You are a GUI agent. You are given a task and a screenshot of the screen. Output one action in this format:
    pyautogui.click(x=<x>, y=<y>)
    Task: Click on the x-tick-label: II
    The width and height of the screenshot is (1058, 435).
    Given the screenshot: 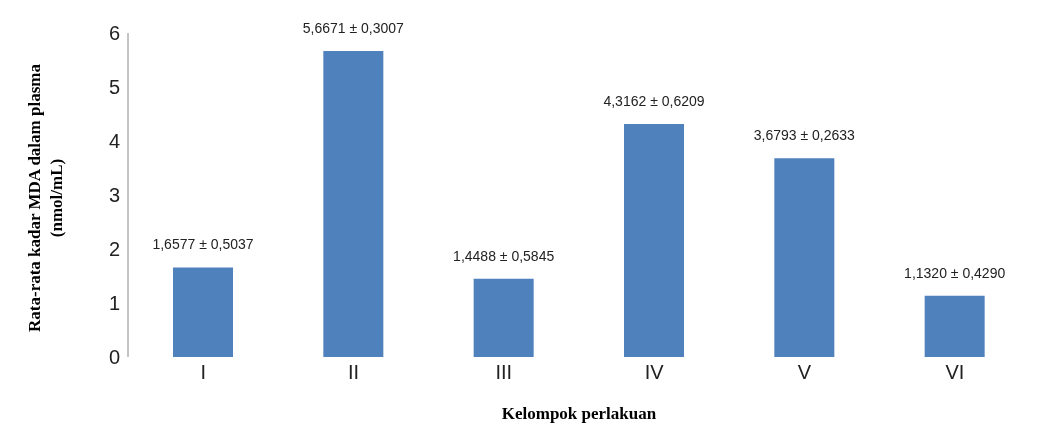 What is the action you would take?
    pyautogui.click(x=353, y=372)
    